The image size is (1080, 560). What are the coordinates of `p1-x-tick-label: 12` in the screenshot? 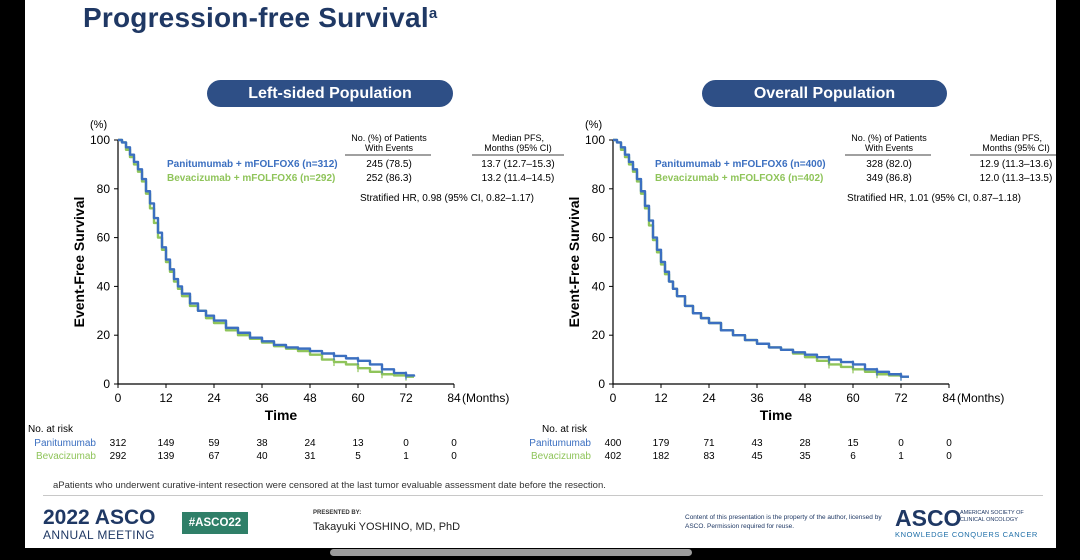 It's located at (661, 398).